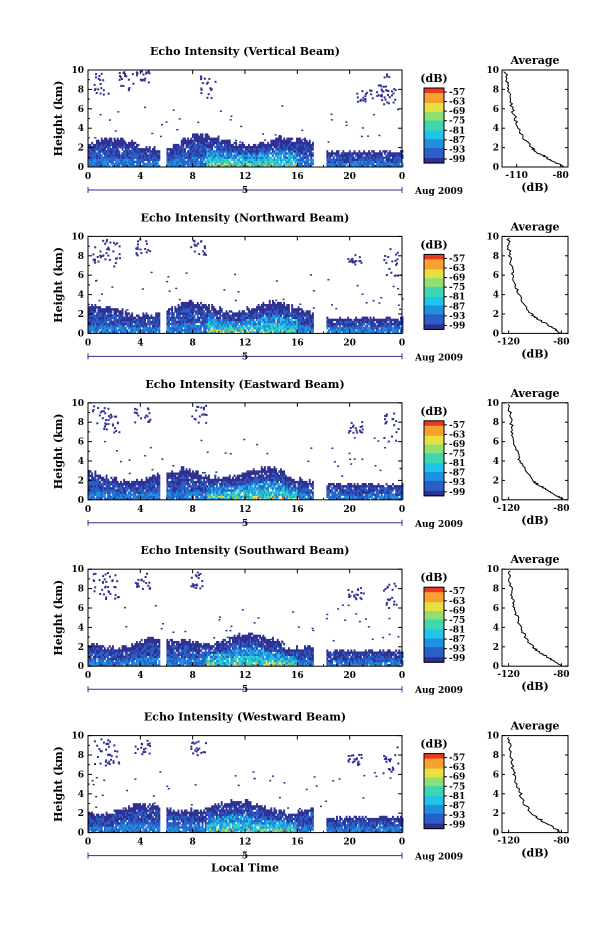 This screenshot has height=933, width=616. I want to click on date-label: Aug 2009, so click(438, 358).